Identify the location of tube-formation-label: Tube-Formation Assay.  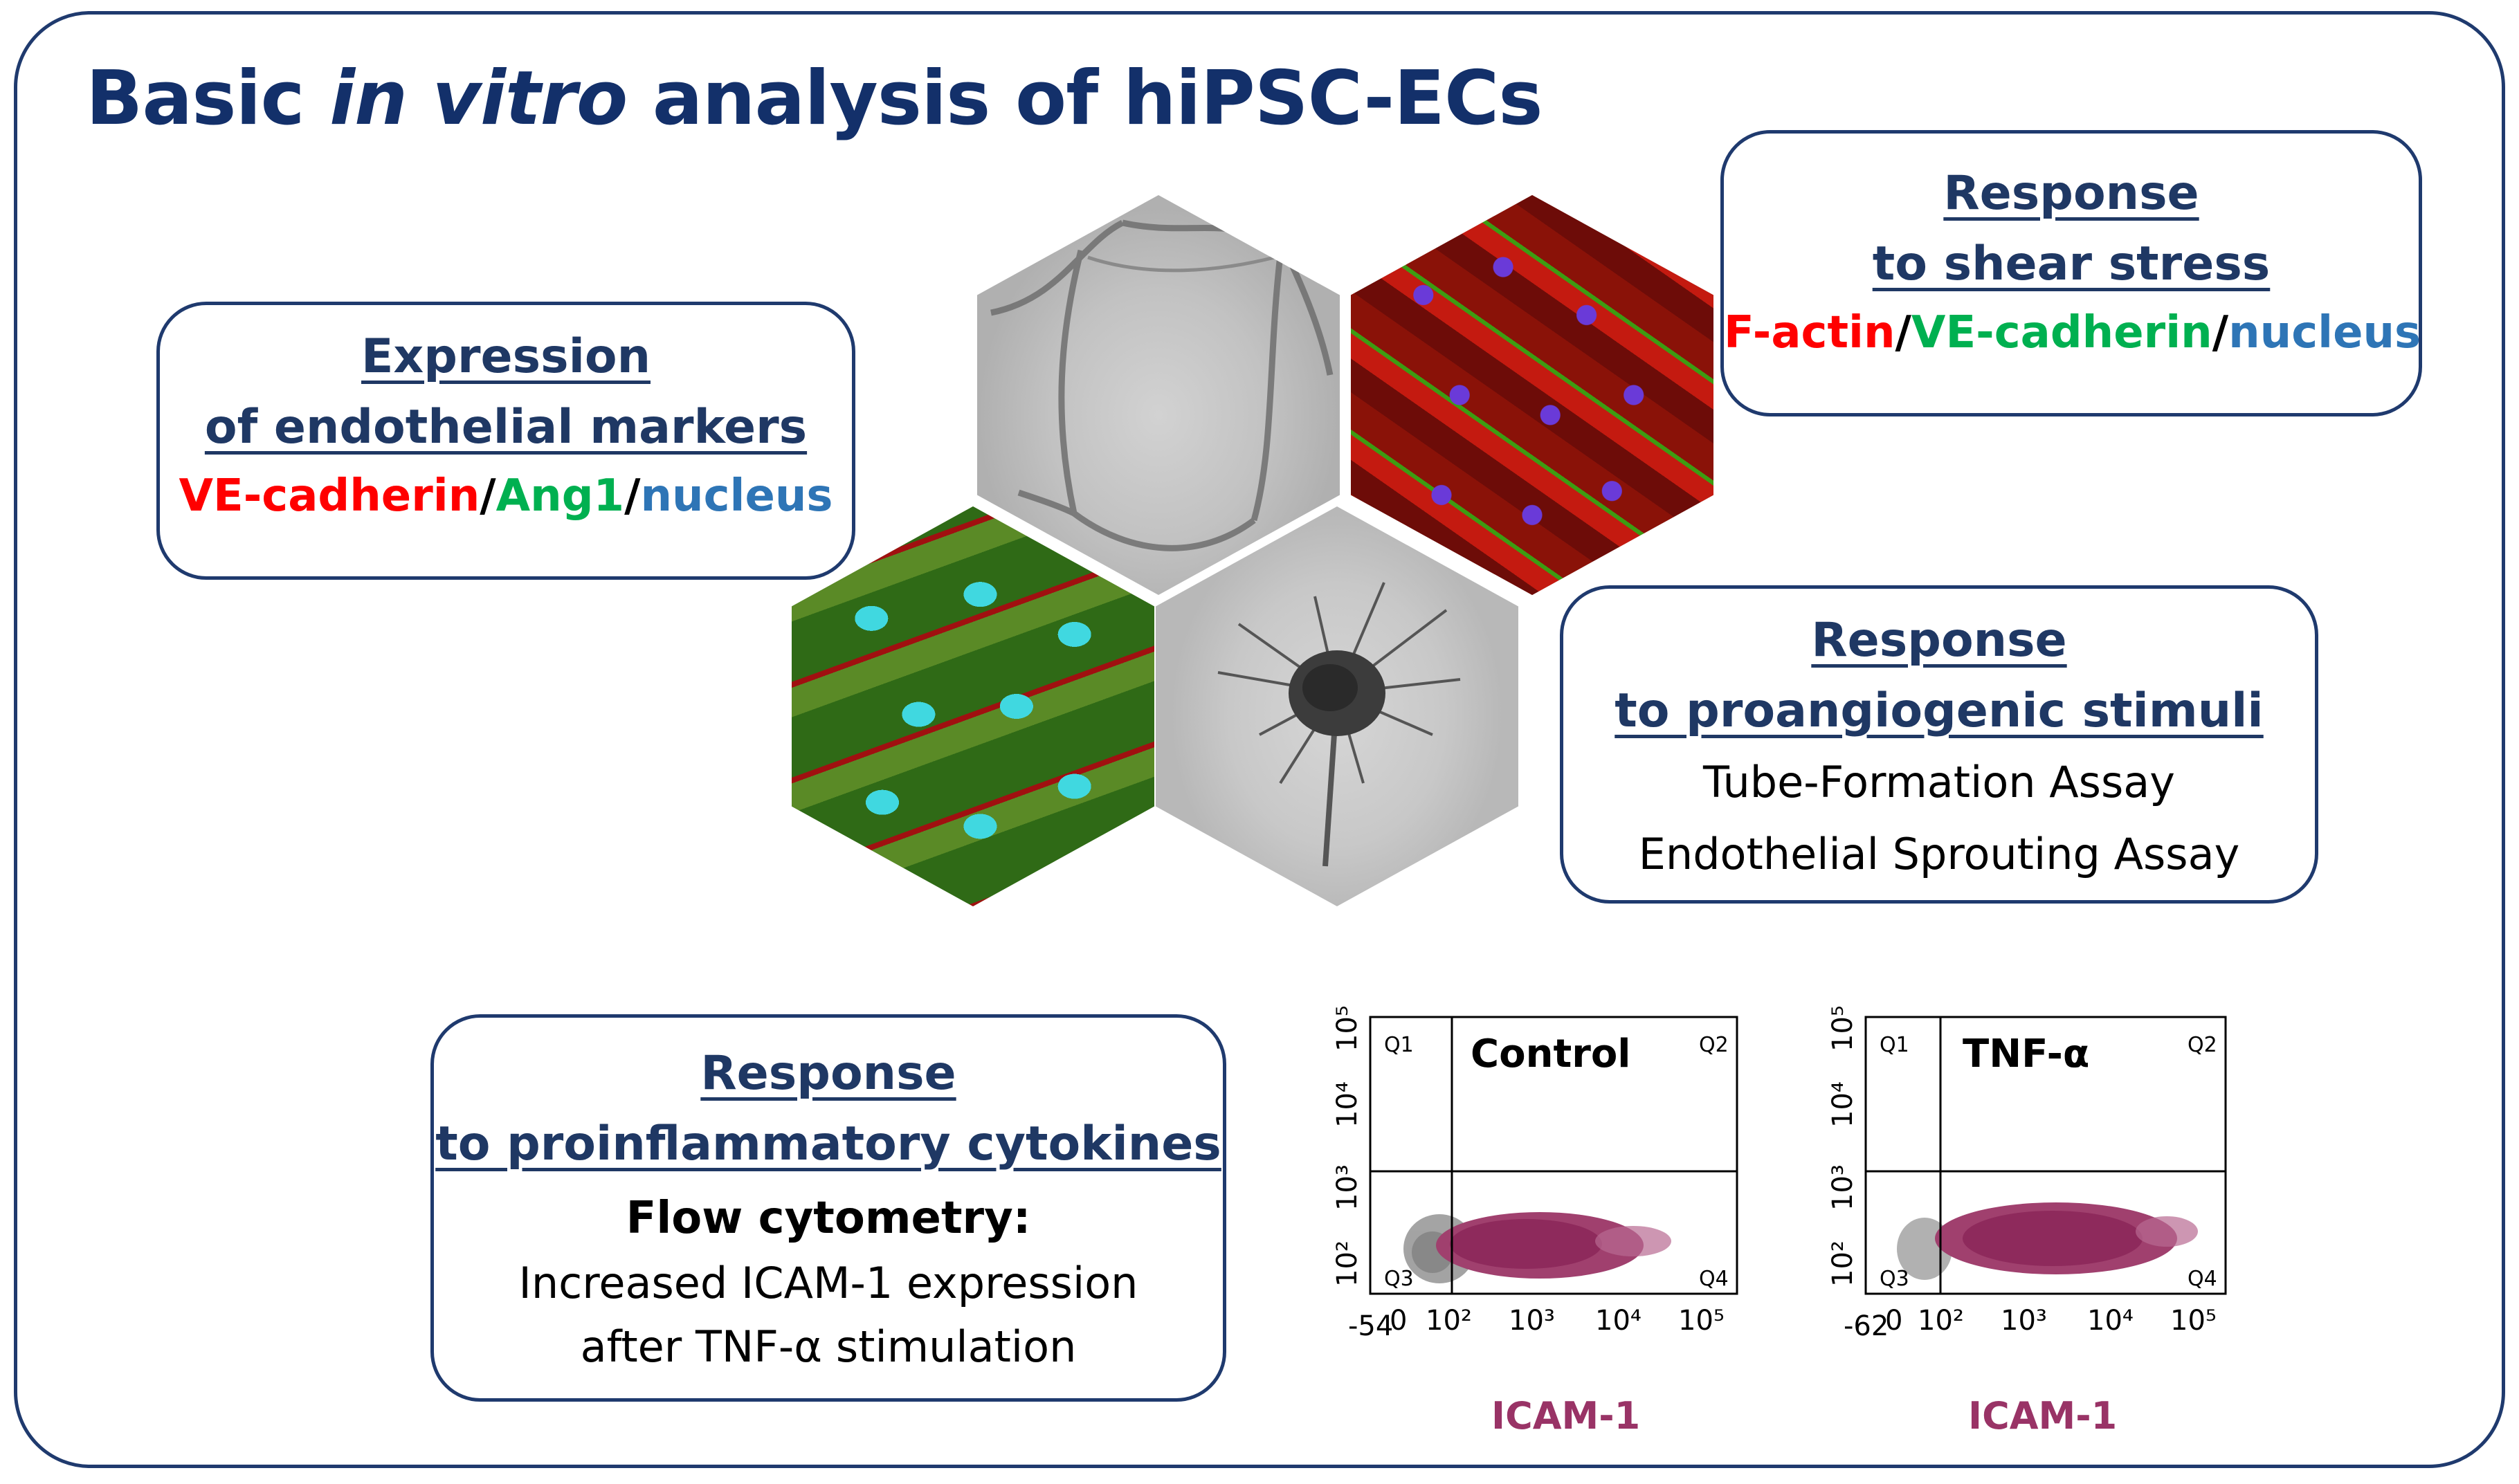
(1939, 782).